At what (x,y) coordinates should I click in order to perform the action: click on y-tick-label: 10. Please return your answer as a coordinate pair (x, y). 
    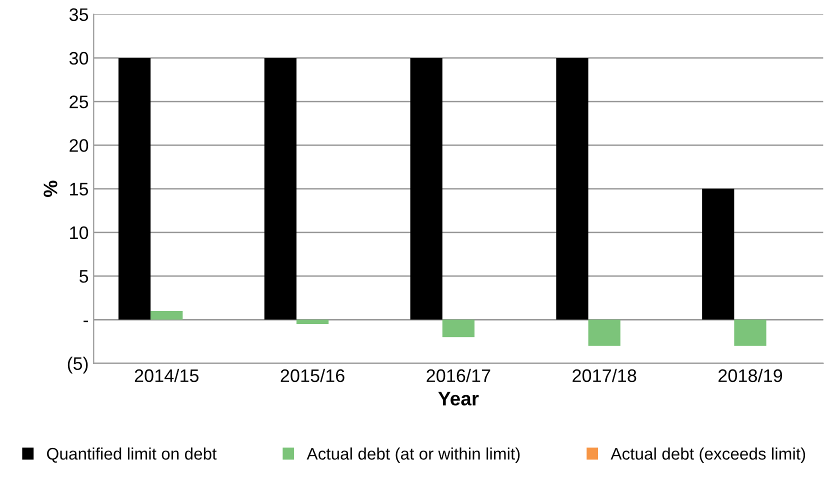
    Looking at the image, I should click on (79, 233).